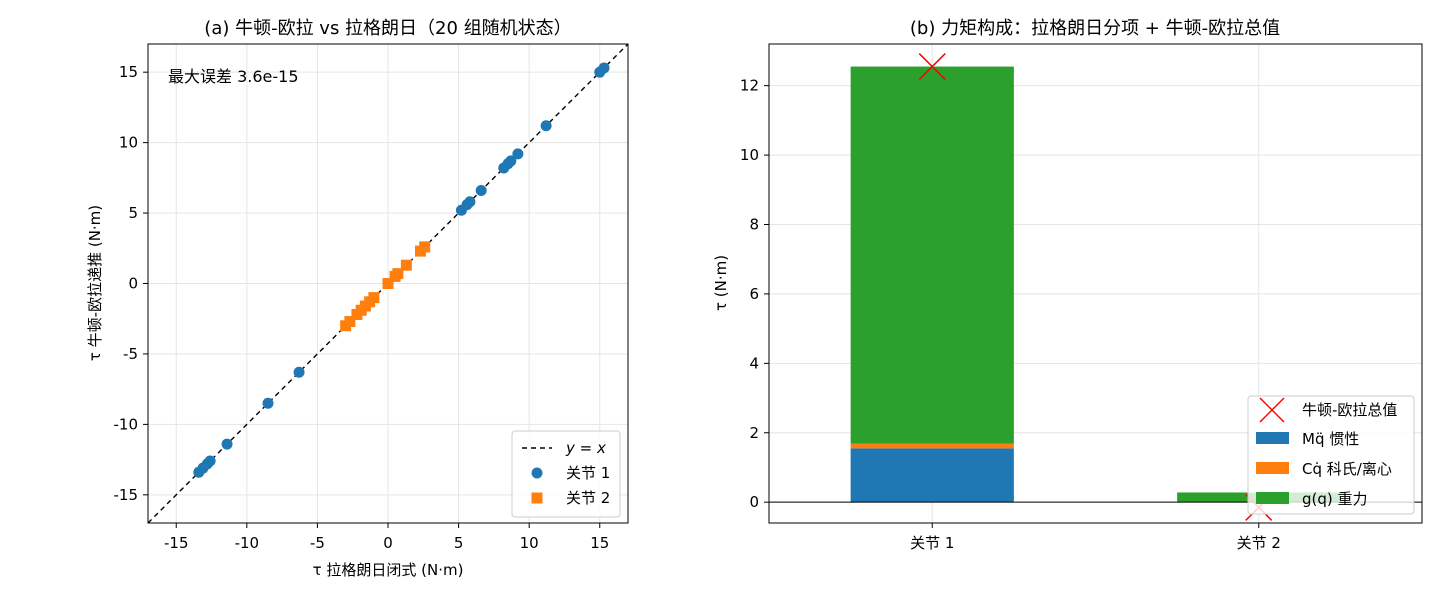  Describe the element at coordinates (932, 255) in the screenshot. I see `bar-segment-gravity` at that location.